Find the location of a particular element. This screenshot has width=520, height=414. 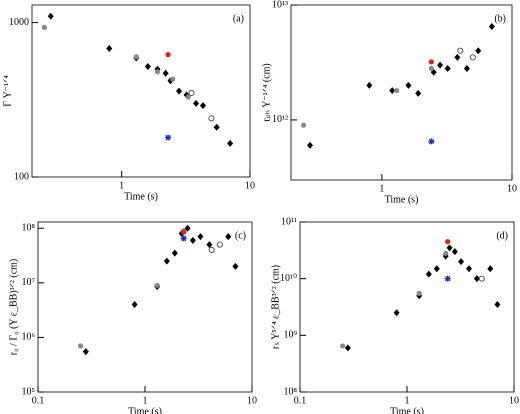

y-tick-label: 10¹⁰ is located at coordinates (288, 278).